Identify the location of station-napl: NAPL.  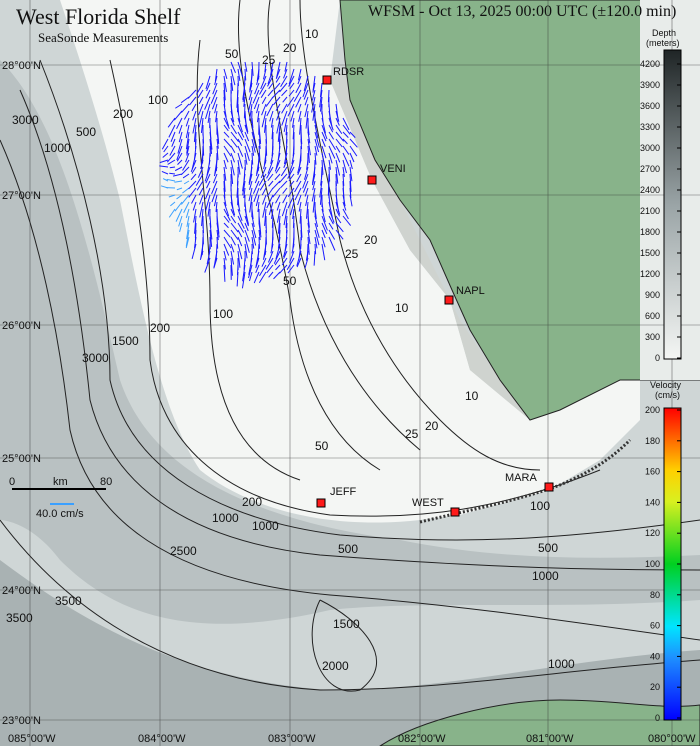
(464, 295).